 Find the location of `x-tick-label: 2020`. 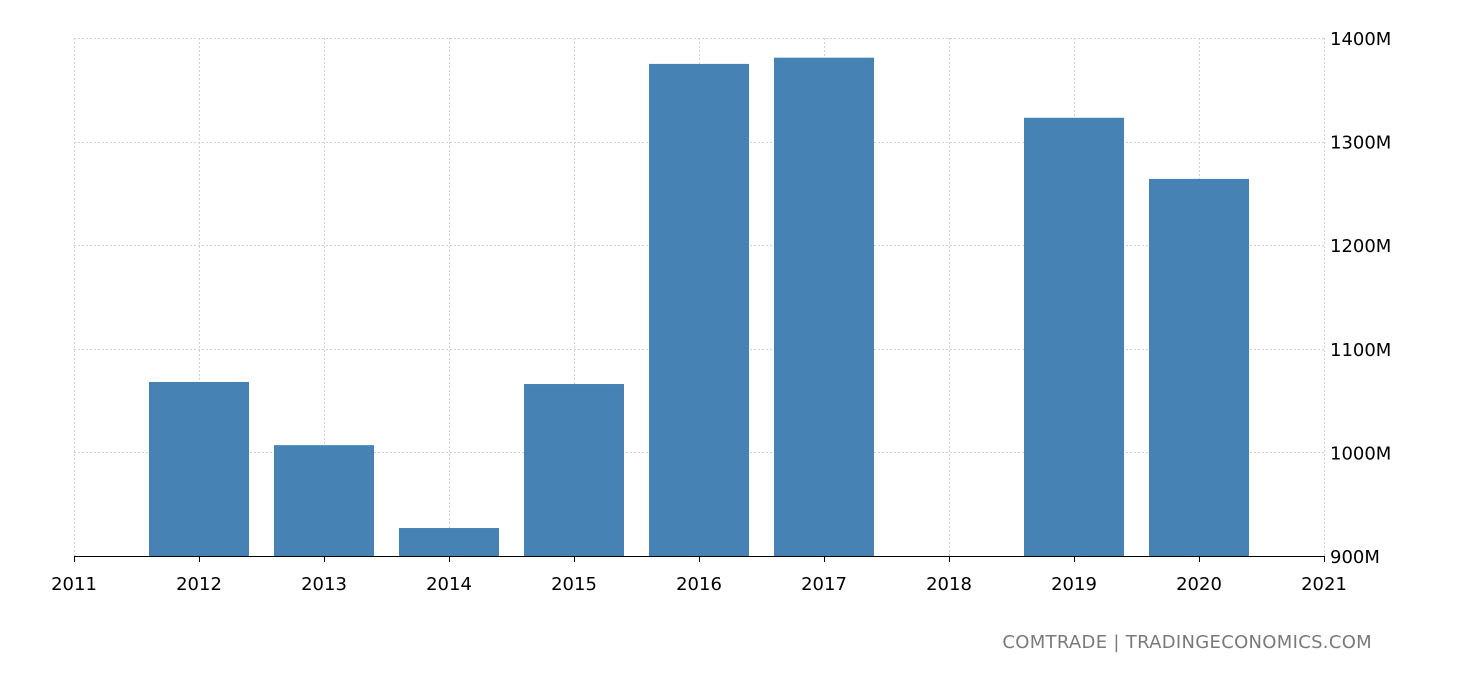

x-tick-label: 2020 is located at coordinates (1199, 584).